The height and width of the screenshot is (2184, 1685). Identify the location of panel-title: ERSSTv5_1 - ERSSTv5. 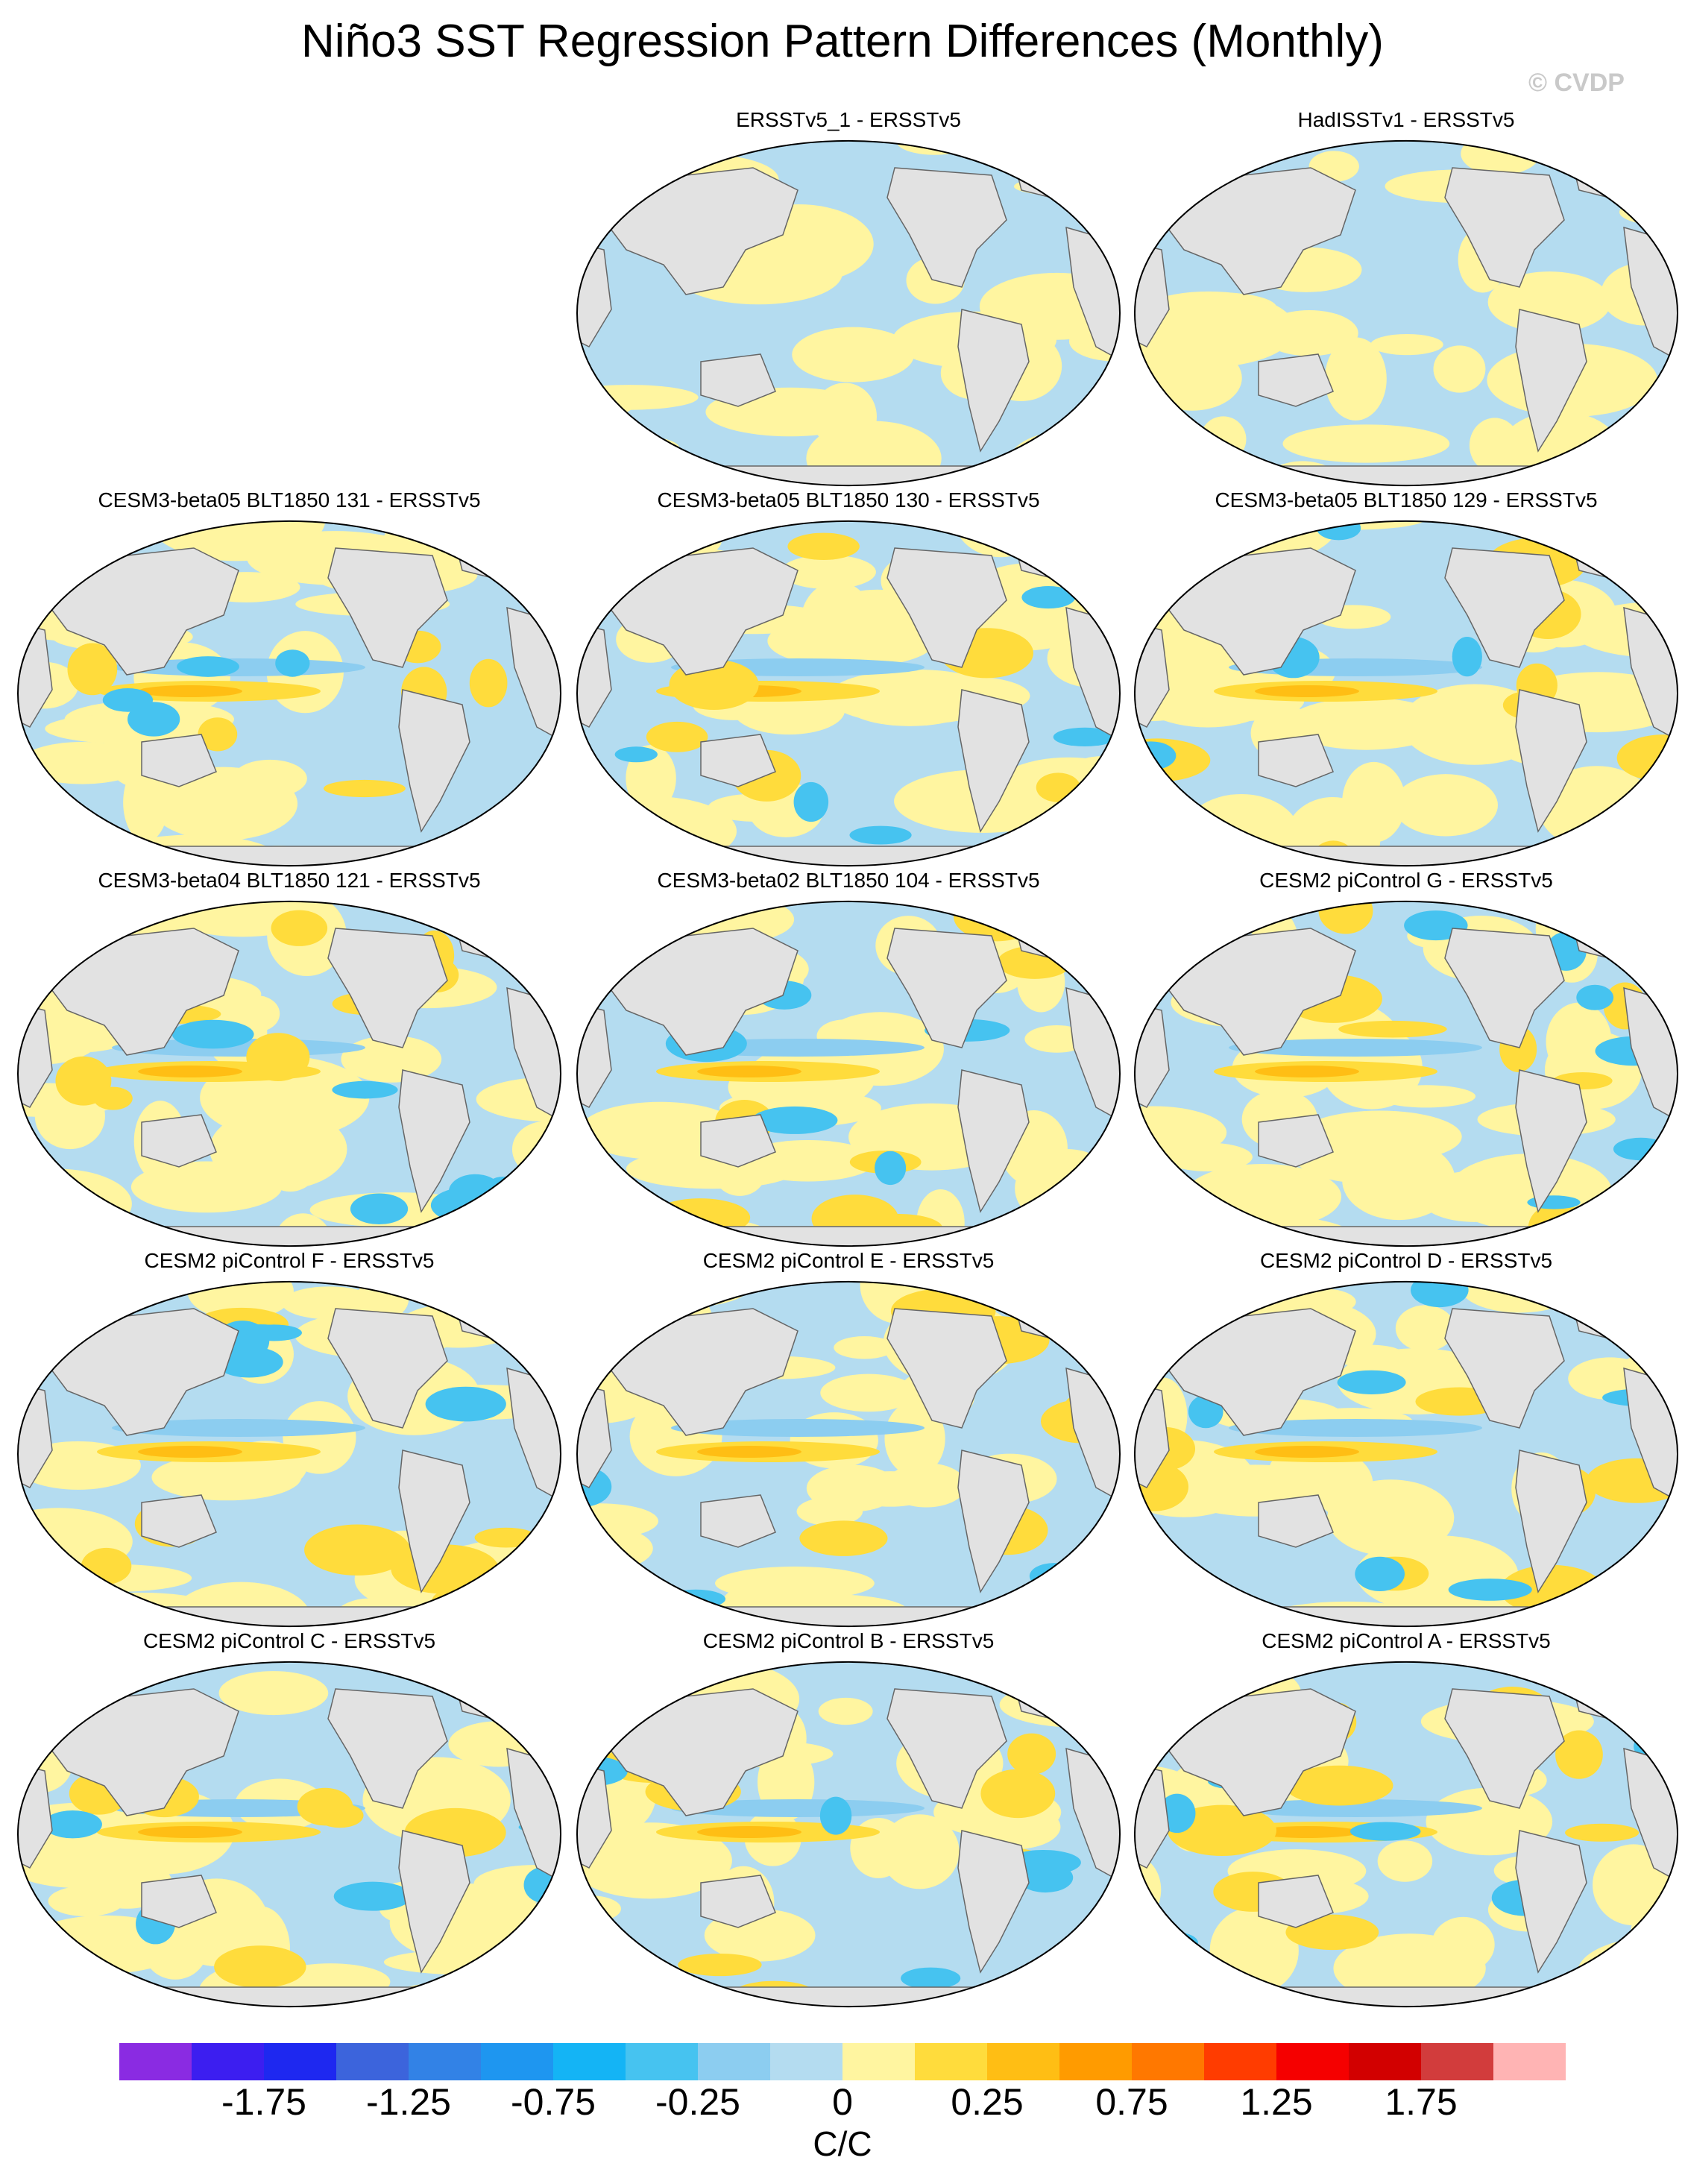
(848, 119).